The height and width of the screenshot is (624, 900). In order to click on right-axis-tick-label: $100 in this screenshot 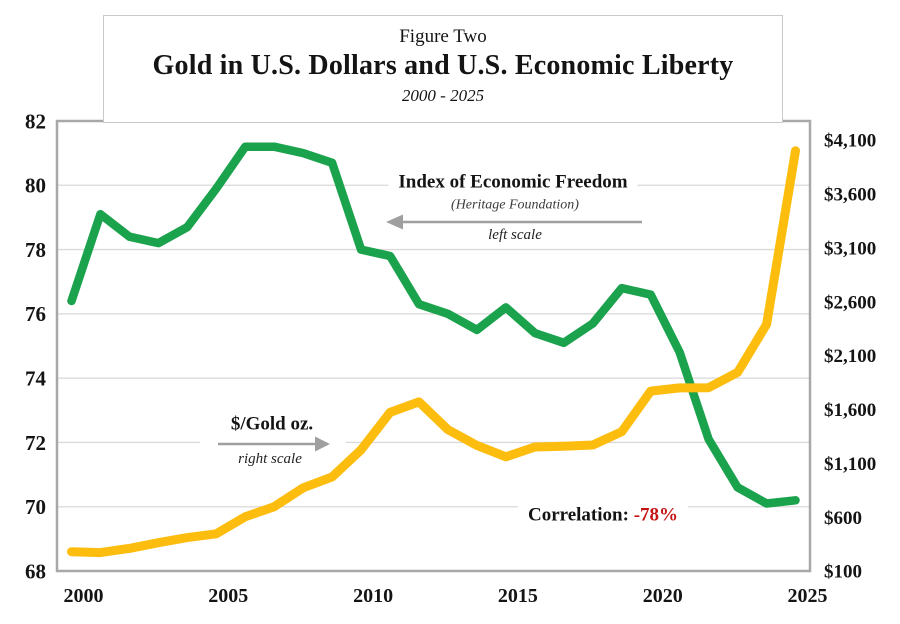, I will do `click(843, 572)`.